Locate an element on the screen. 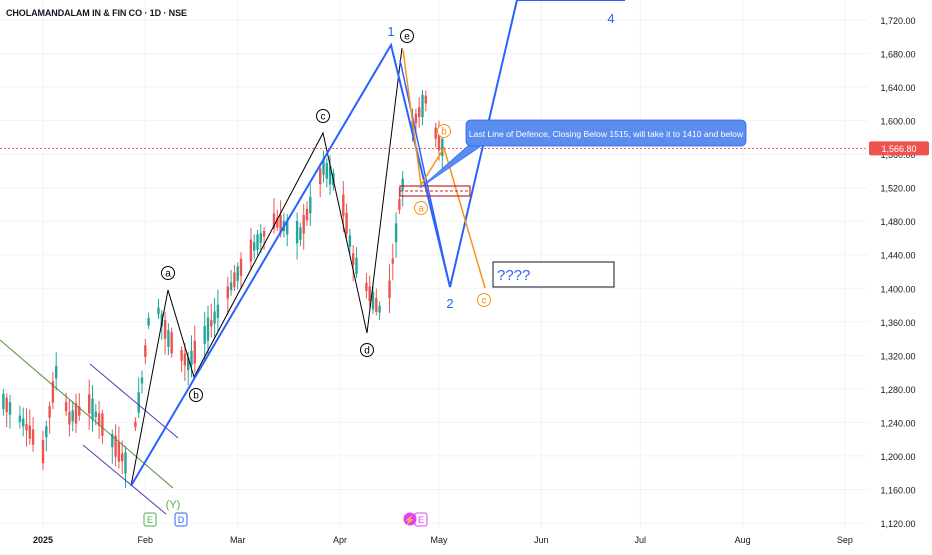 This screenshot has height=555, width=932. y-tick-label: 1,360.00 is located at coordinates (897, 323).